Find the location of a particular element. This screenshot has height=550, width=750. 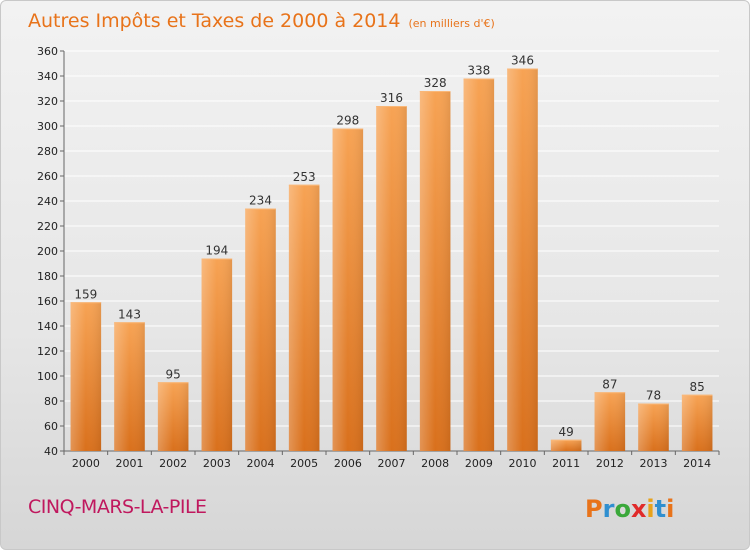

y-tick-label: 180 is located at coordinates (47, 276).